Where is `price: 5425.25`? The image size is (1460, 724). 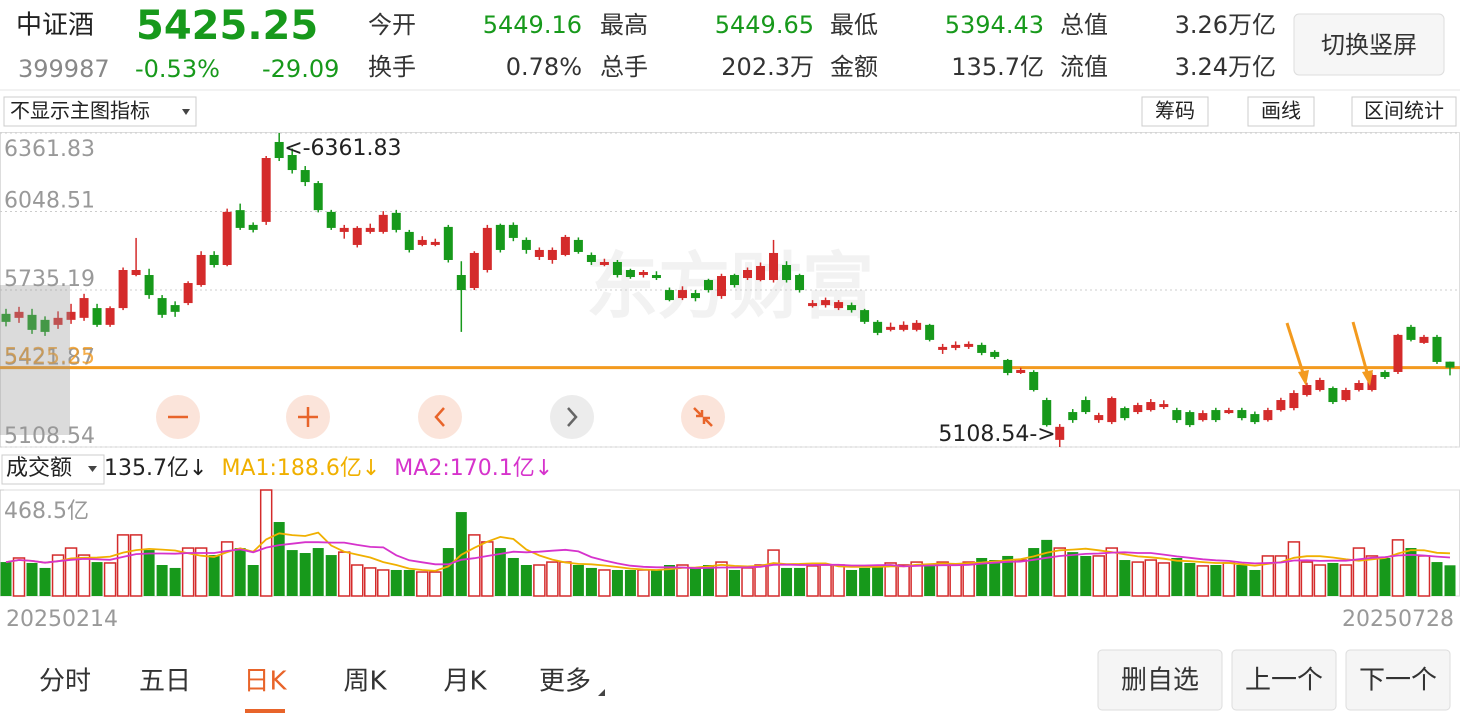
price: 5425.25 is located at coordinates (227, 26).